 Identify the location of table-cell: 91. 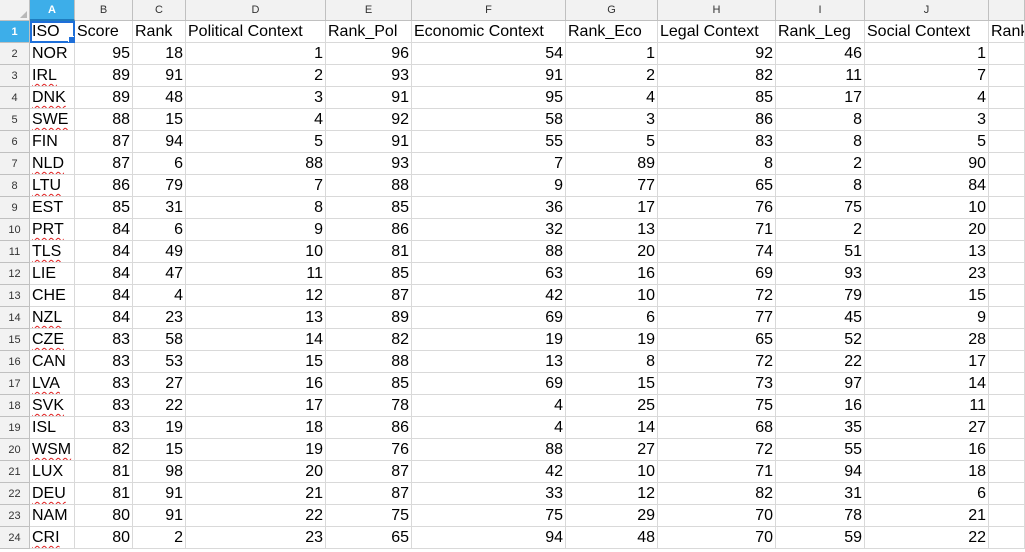
(159, 494).